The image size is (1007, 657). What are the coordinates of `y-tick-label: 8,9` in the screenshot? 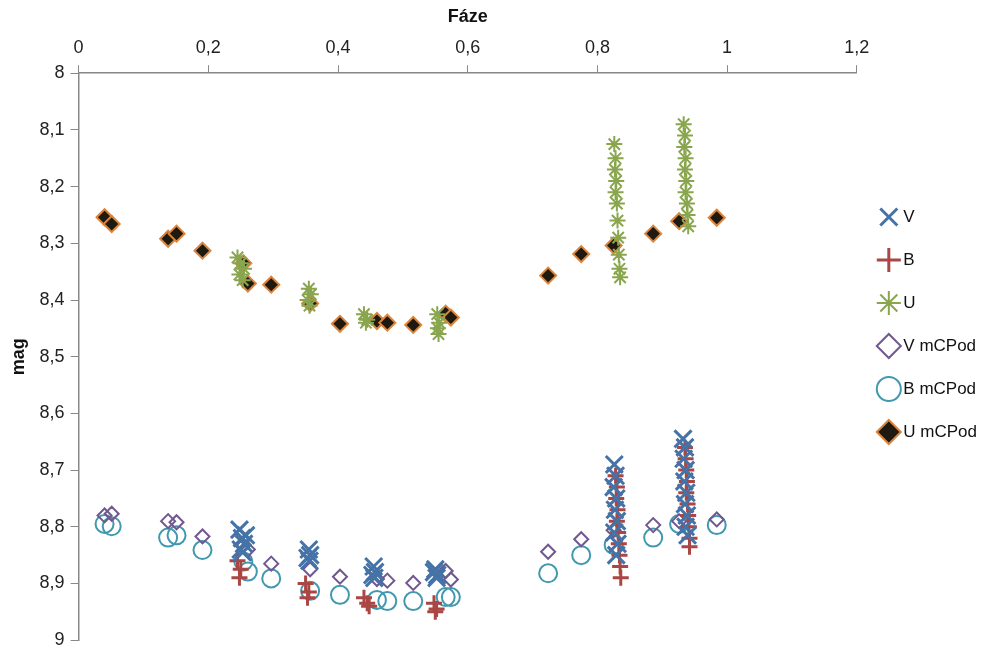 It's located at (52, 582).